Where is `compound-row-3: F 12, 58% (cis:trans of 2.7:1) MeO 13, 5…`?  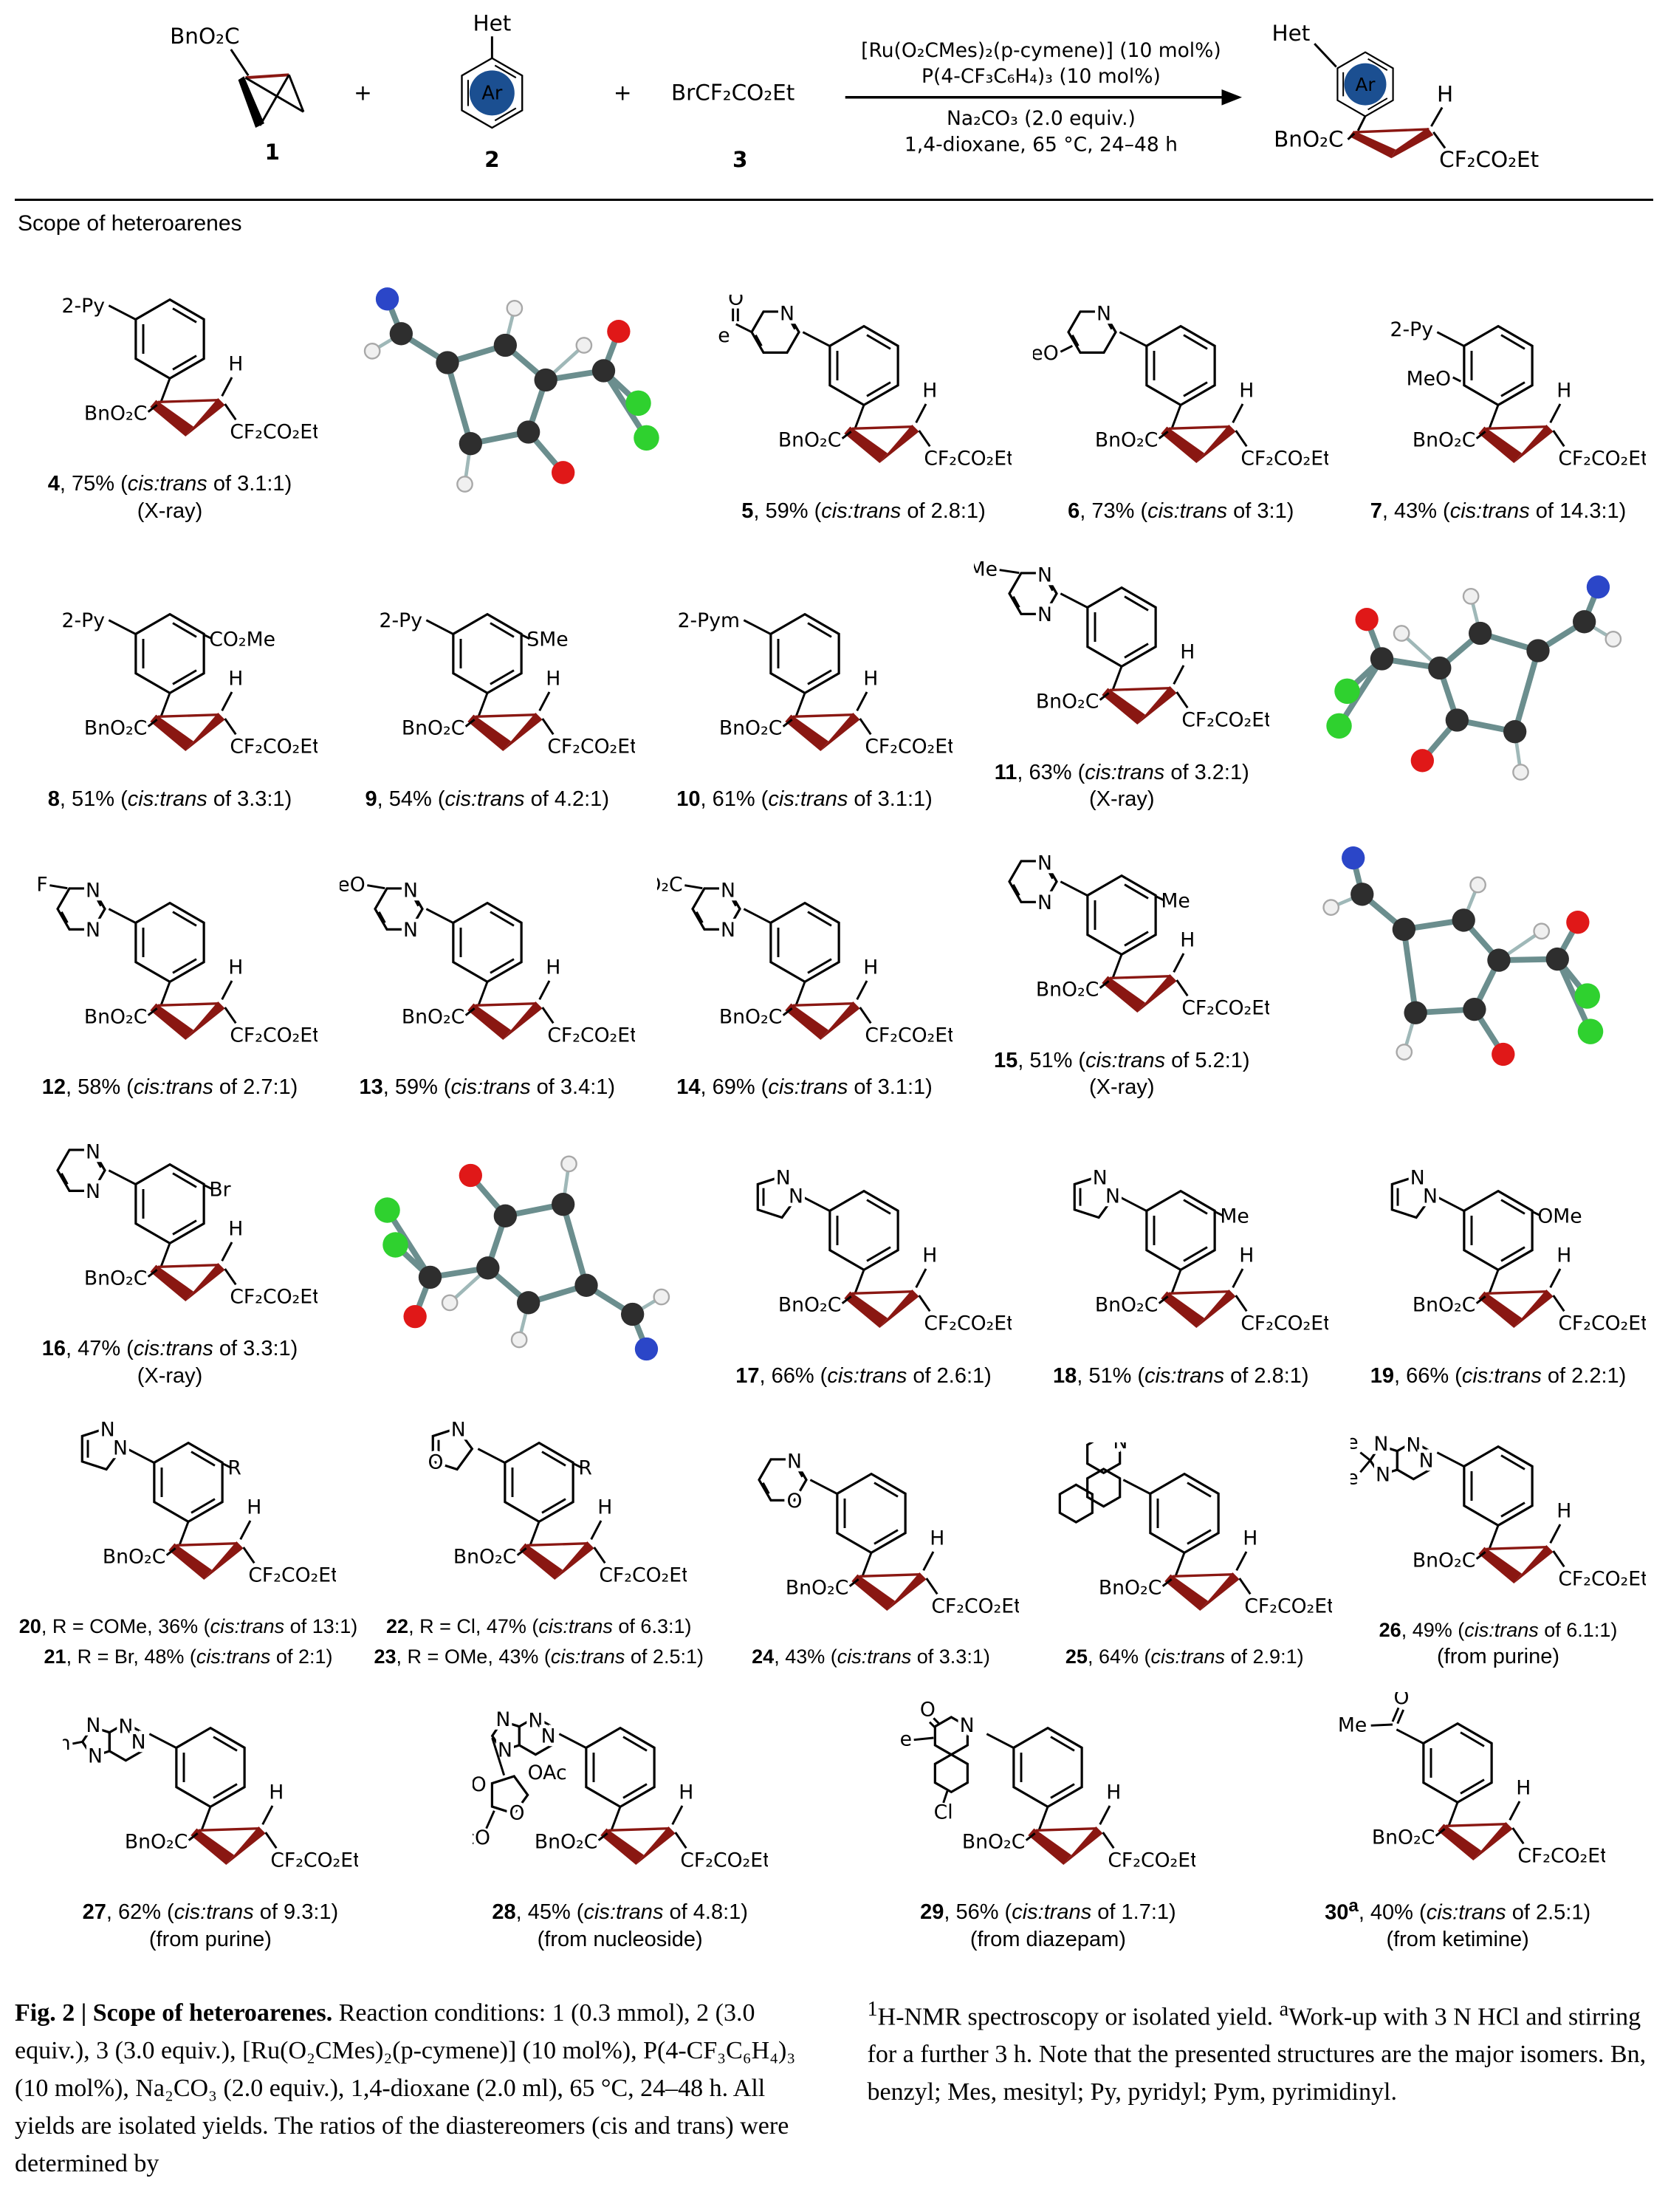
compound-row-3: F 12, 58% (cis:trans of 2.7:1) MeO 13, 5… is located at coordinates (834, 967).